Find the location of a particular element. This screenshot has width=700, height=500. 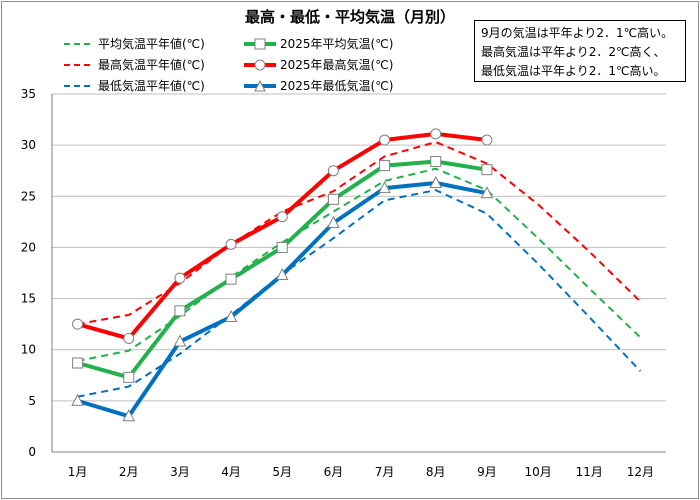

x-tick-label: 10月 is located at coordinates (537, 472).